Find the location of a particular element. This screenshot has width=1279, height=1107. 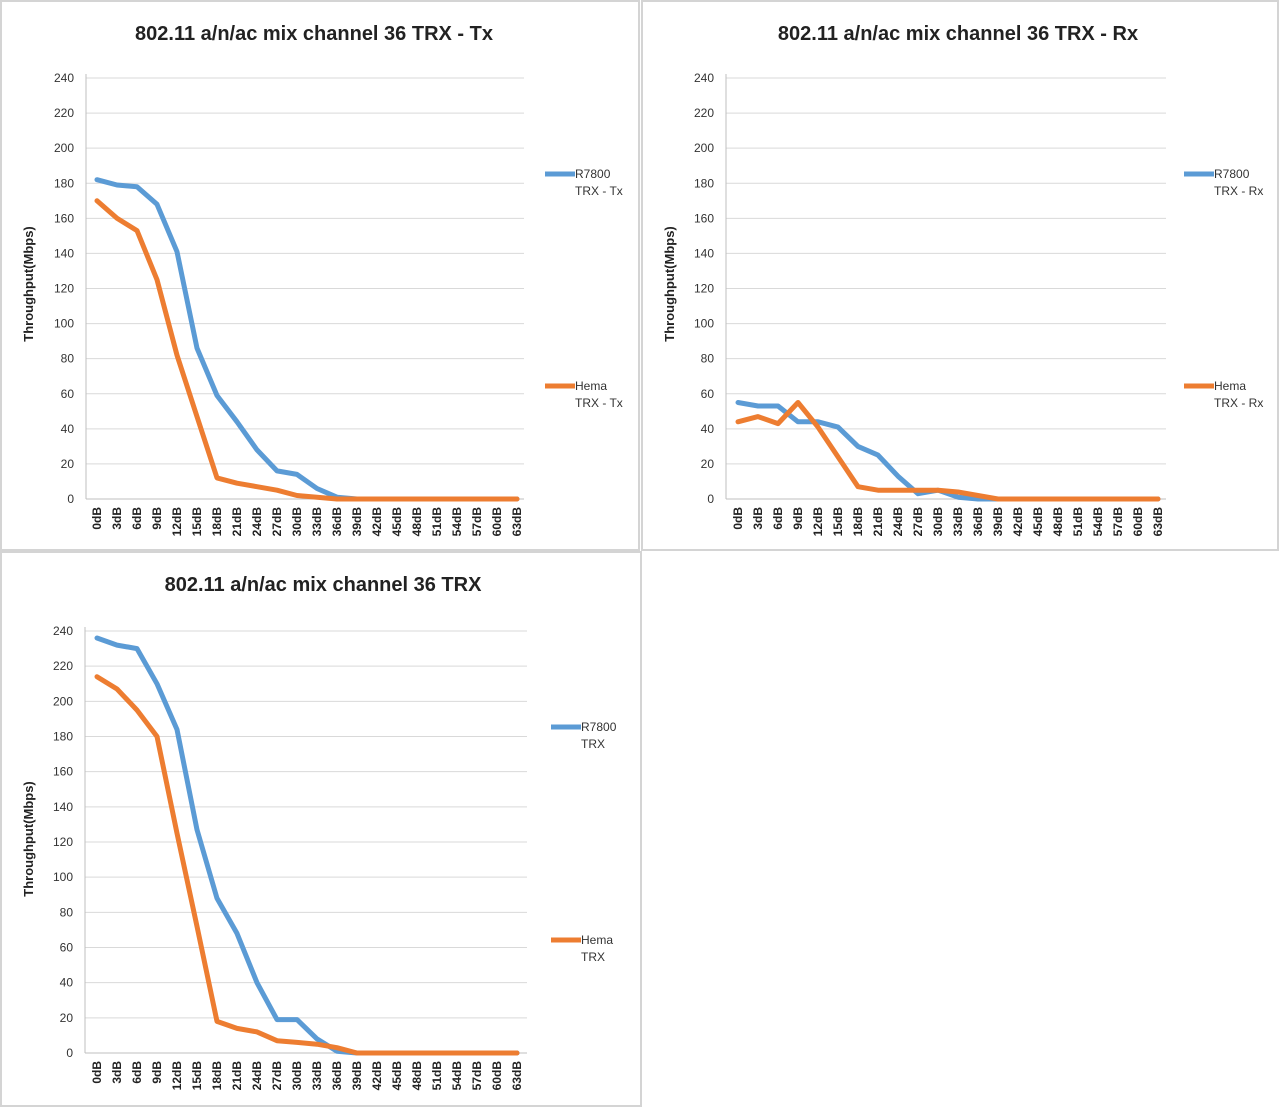

y-tick-label: 20 is located at coordinates (68, 464).